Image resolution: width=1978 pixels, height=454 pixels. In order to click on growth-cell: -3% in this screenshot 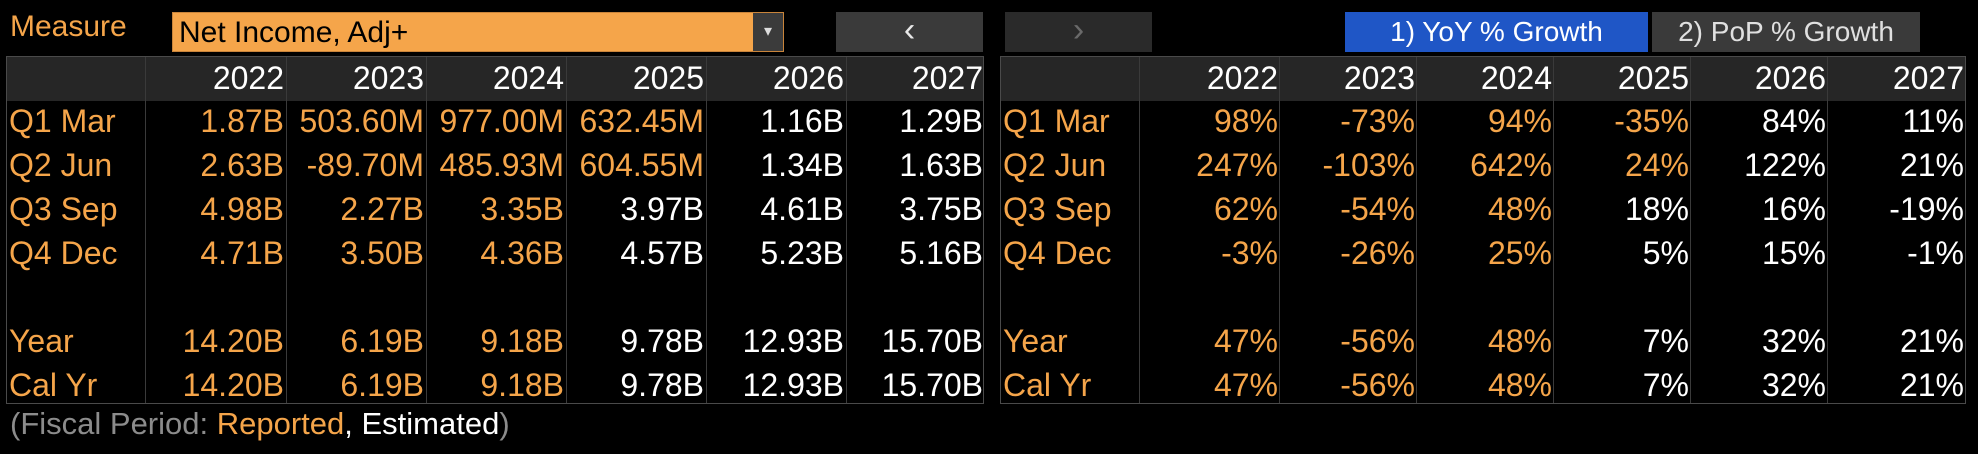, I will do `click(1249, 253)`.